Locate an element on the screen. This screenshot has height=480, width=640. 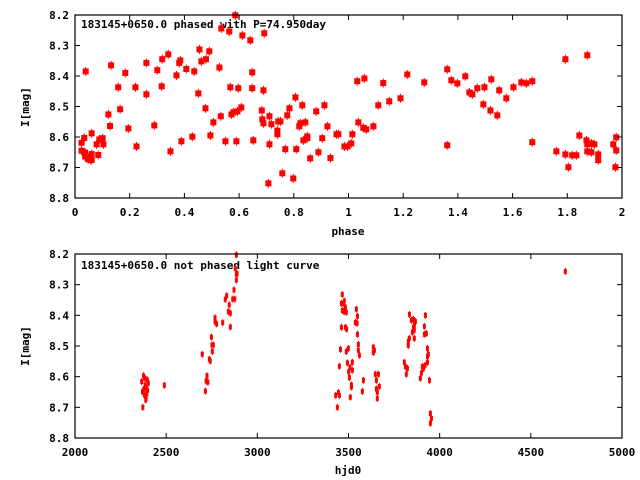
x-tick-label: 1.2 is located at coordinates (403, 212).